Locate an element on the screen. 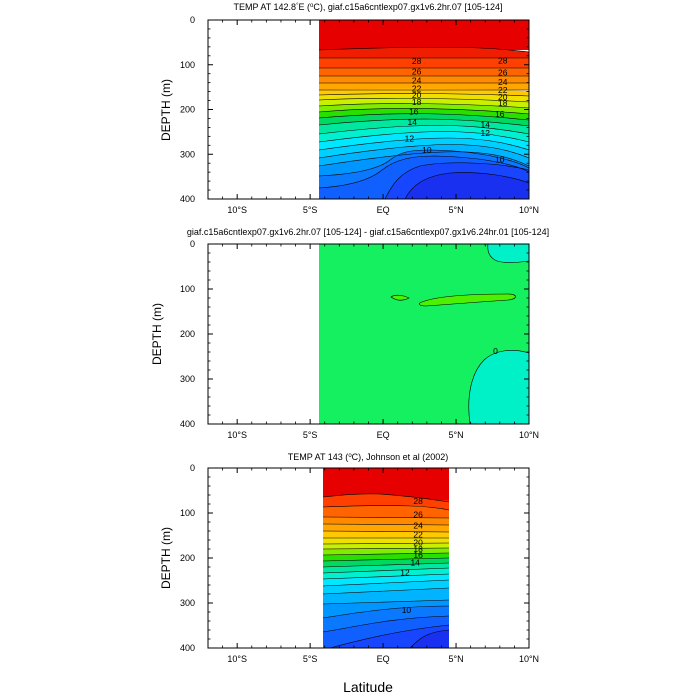 The height and width of the screenshot is (700, 700). diff-negative-region-top is located at coordinates (508, 253).